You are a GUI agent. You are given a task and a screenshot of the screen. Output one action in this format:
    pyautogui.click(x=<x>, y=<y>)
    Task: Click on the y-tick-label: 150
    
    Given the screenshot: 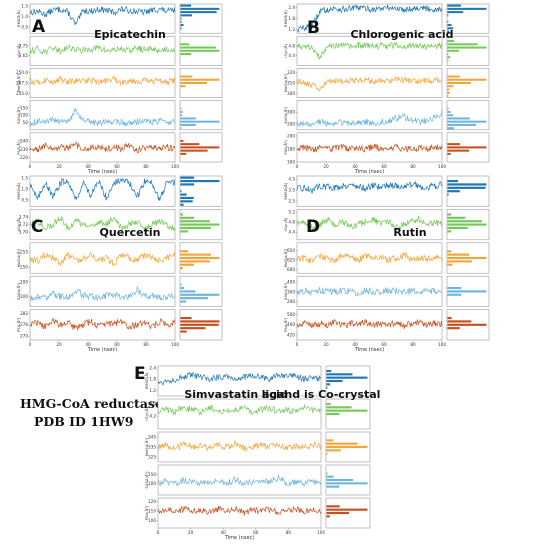 What is the action you would take?
    pyautogui.click(x=24, y=107)
    